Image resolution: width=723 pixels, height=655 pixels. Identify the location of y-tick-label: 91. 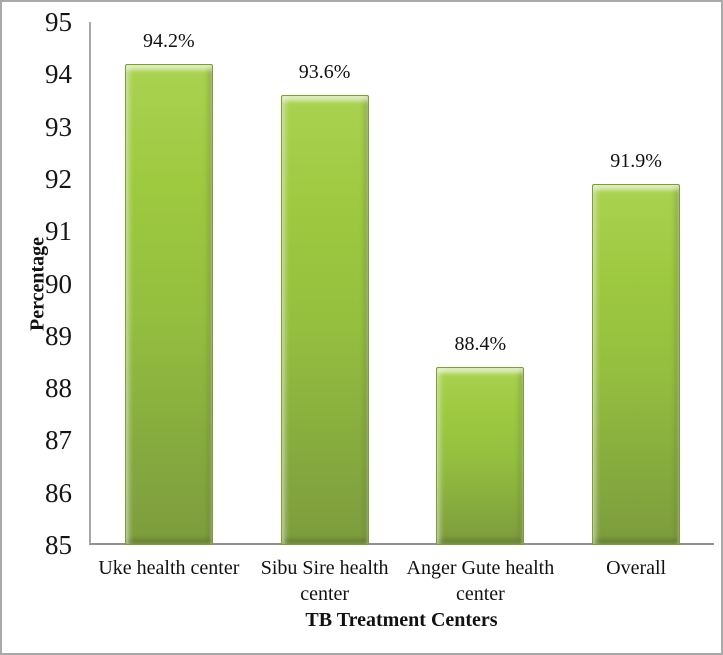
(58, 231).